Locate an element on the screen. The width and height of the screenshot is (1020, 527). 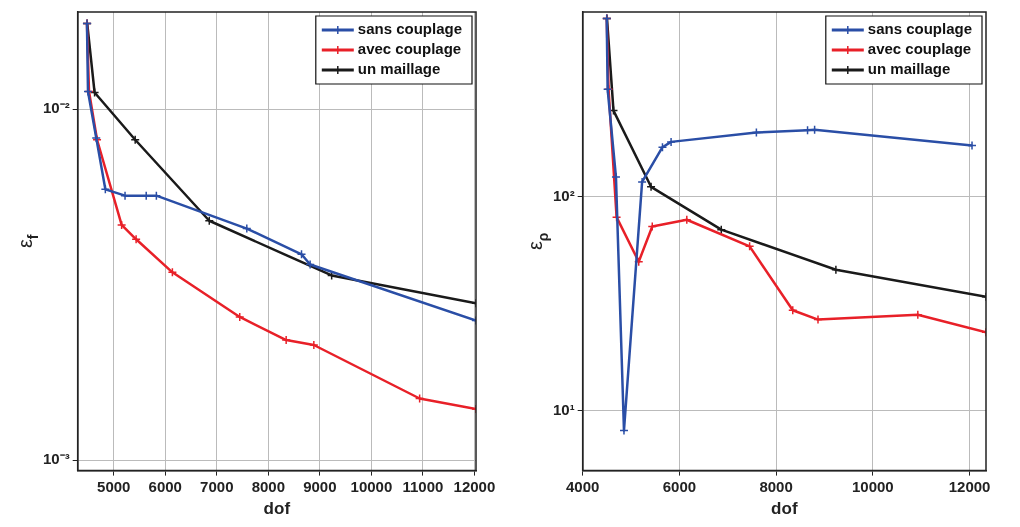
x-tick-label: 11000 is located at coordinates (423, 486).